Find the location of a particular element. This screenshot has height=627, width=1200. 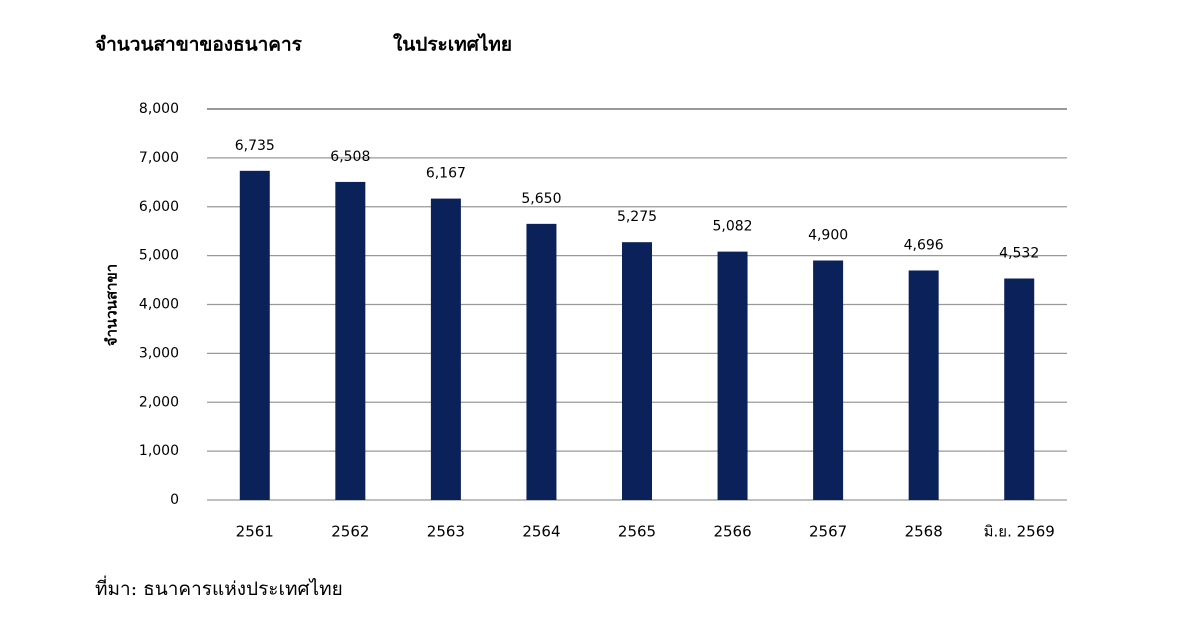

y-tick-label: 7,000 is located at coordinates (159, 158).